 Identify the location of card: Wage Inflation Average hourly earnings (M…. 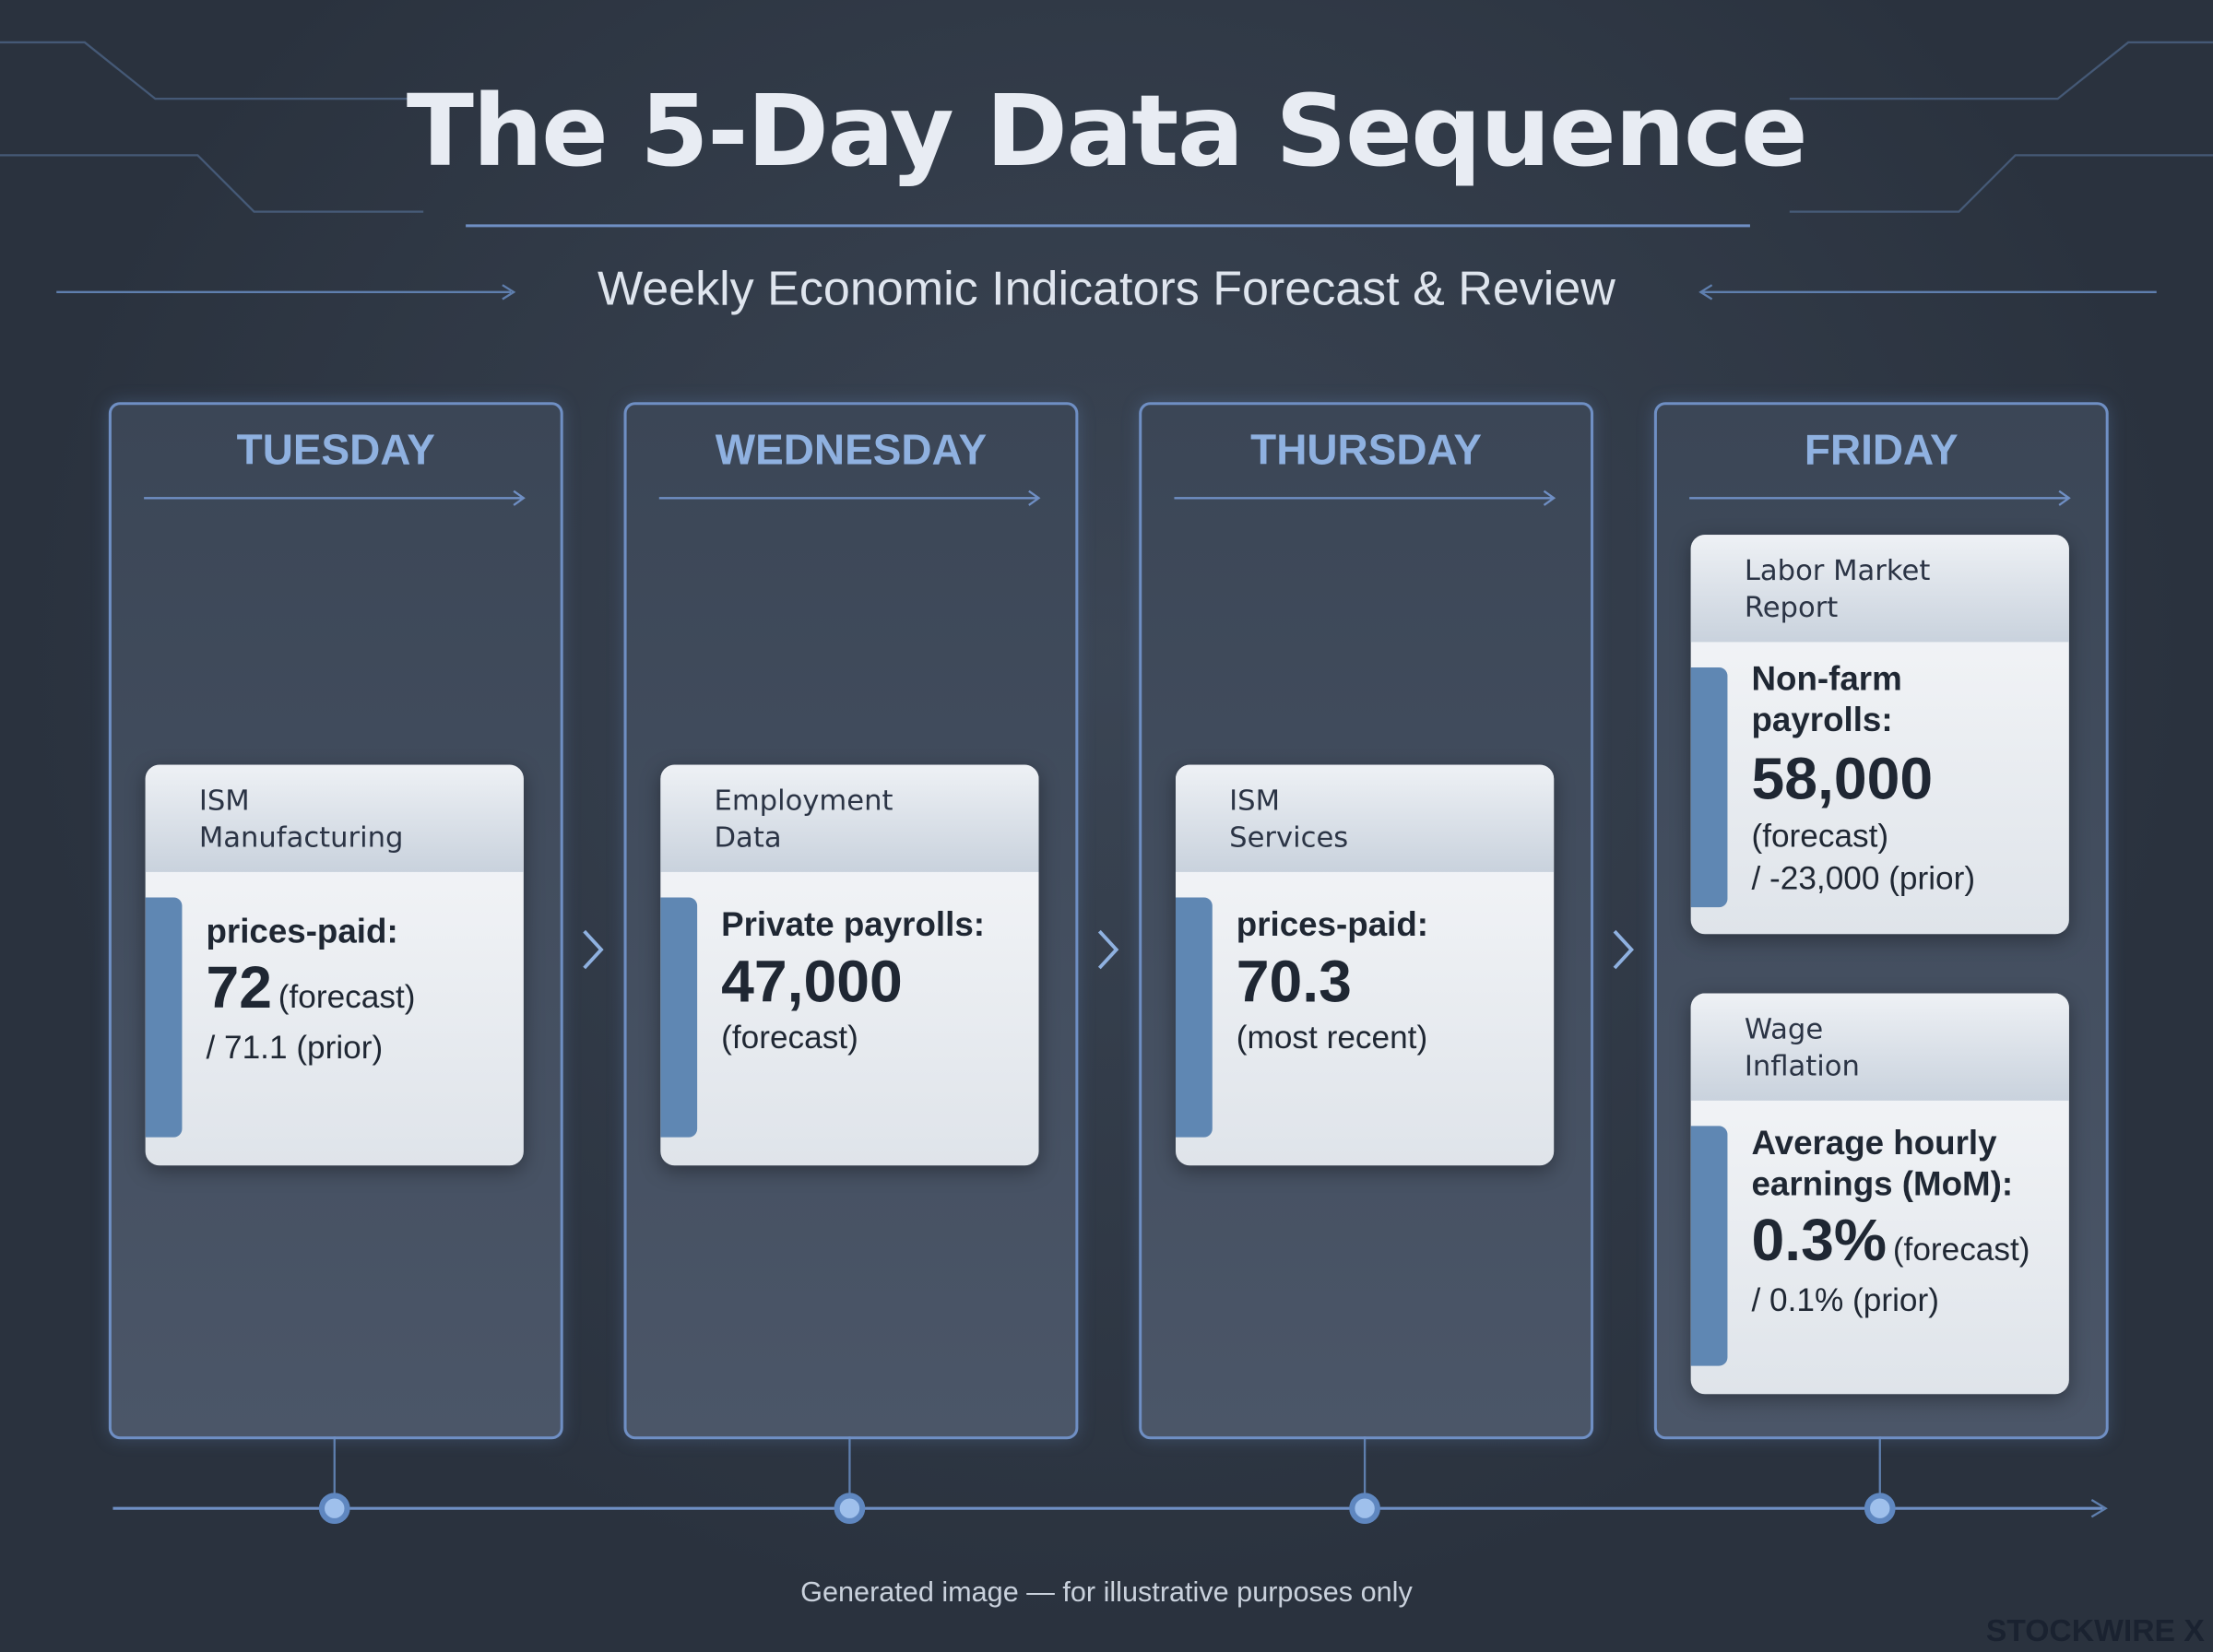
(1879, 1194).